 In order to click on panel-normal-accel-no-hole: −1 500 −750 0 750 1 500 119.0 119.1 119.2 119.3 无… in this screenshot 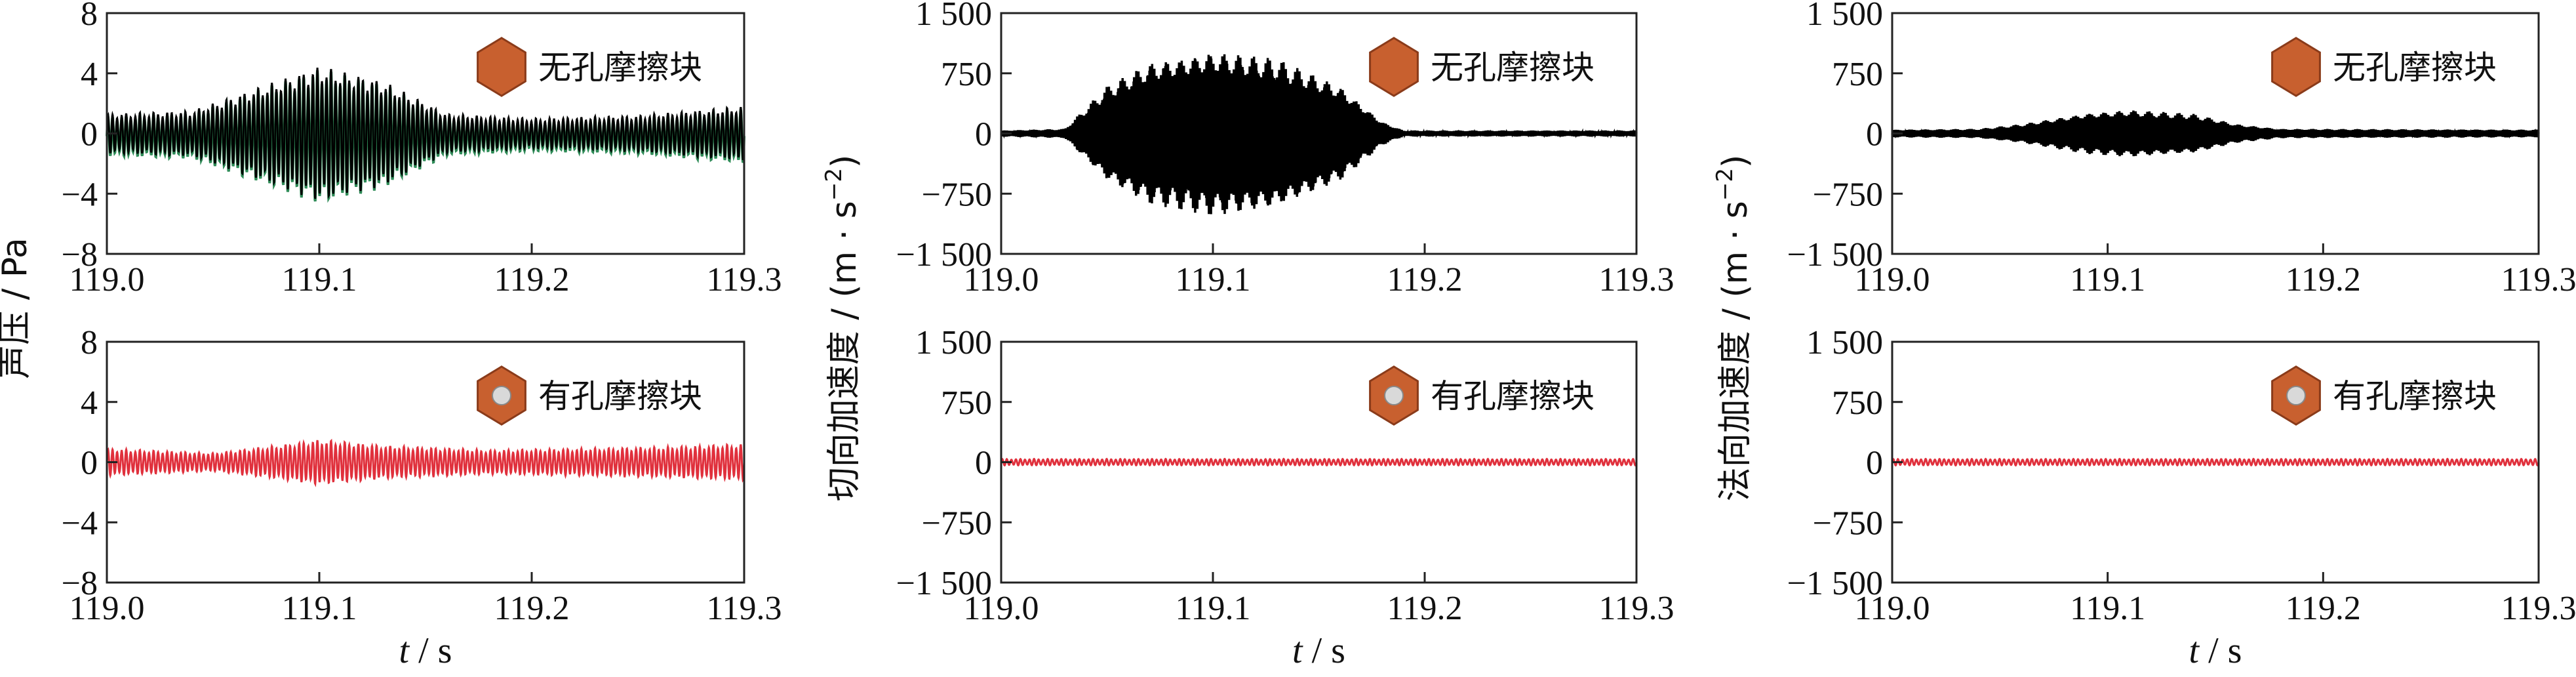, I will do `click(2181, 149)`.